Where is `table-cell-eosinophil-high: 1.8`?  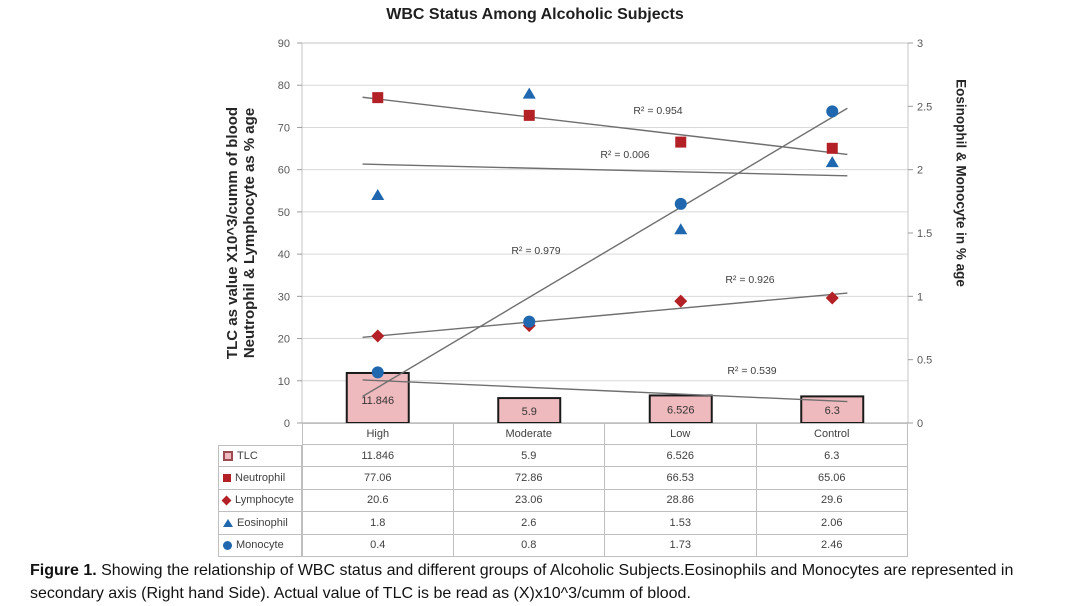
table-cell-eosinophil-high: 1.8 is located at coordinates (378, 523).